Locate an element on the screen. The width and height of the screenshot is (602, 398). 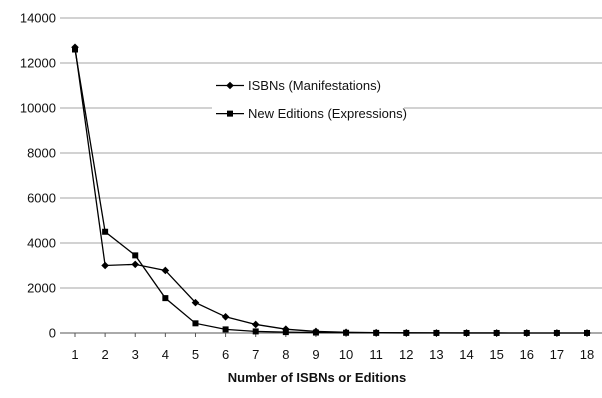
x-axis: 1 2 3 4 5 6 7 8 9 10 11 12 13 14 15 16 17 18 is located at coordinates (331, 347).